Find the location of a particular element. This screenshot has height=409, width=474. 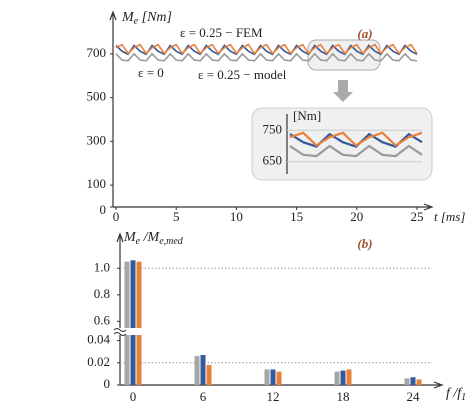

axis-label: Me /Me,med is located at coordinates (153, 238).